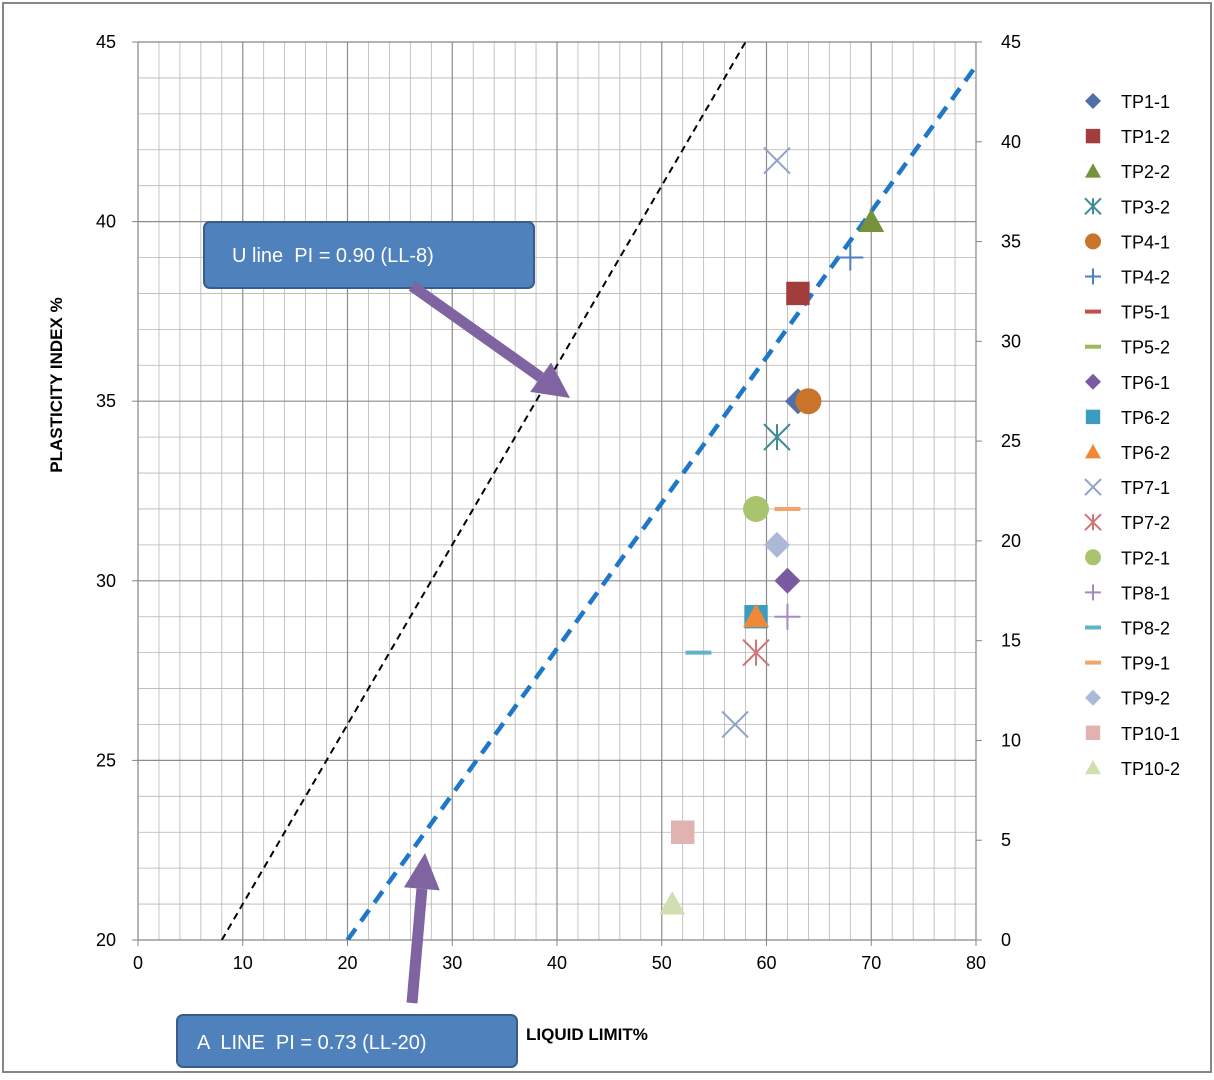 The image size is (1214, 1080). Describe the element at coordinates (106, 760) in the screenshot. I see `y-left-tick-label: 25` at that location.